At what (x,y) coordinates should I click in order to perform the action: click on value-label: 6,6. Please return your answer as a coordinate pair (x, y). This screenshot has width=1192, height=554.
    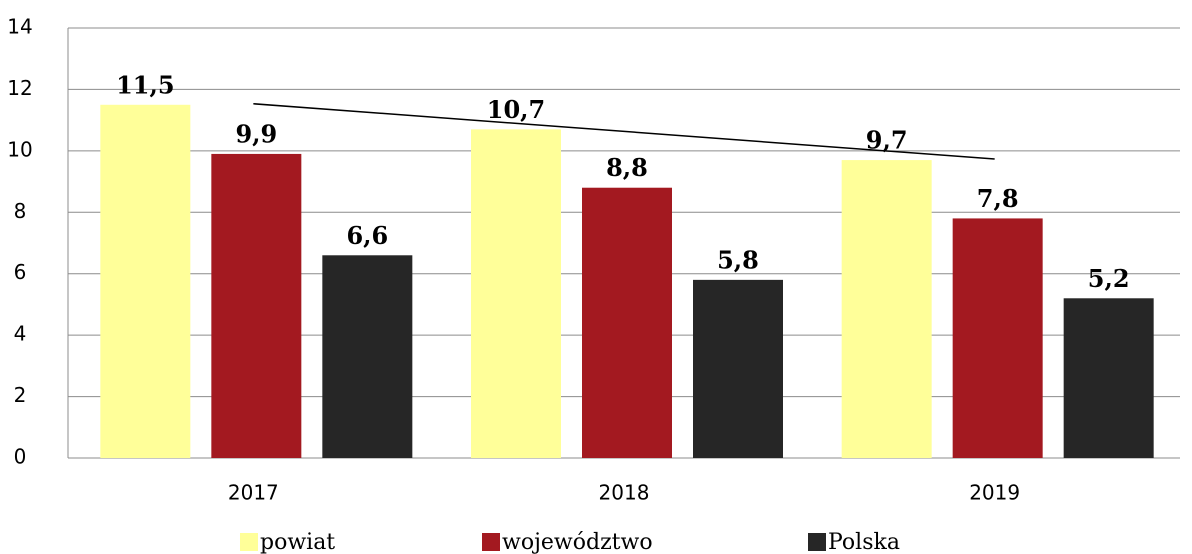
    Looking at the image, I should click on (367, 235).